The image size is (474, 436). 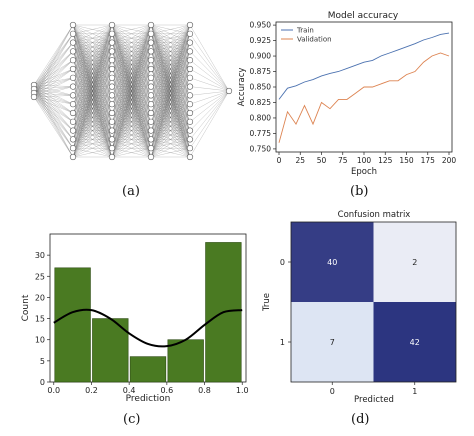 What do you see at coordinates (261, 25) in the screenshot?
I see `y-tick-label: 0.950` at bounding box center [261, 25].